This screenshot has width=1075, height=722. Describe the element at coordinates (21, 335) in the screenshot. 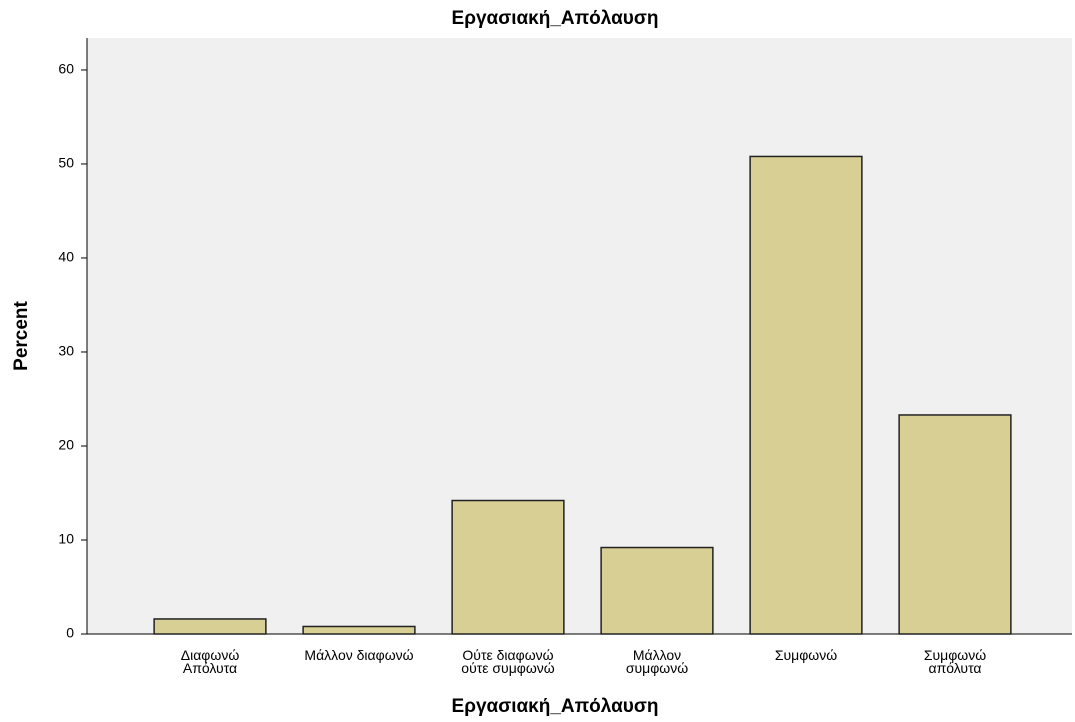

I see `y-axis-title: Percent` at that location.